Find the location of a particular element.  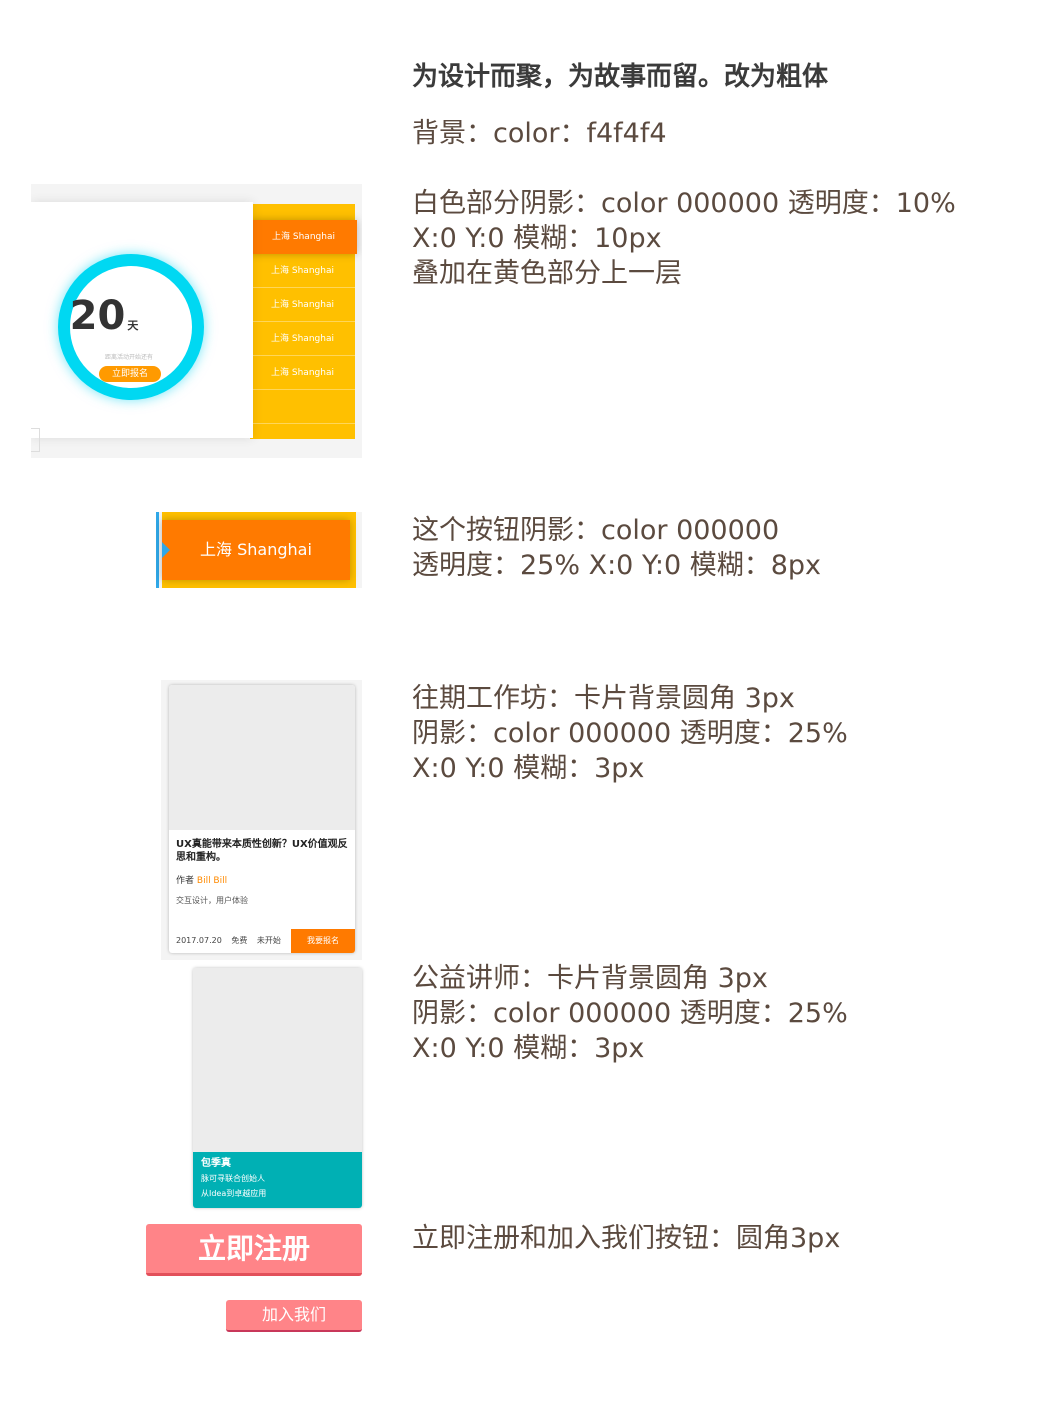

city-button: 上海 Shanghai is located at coordinates (256, 550).